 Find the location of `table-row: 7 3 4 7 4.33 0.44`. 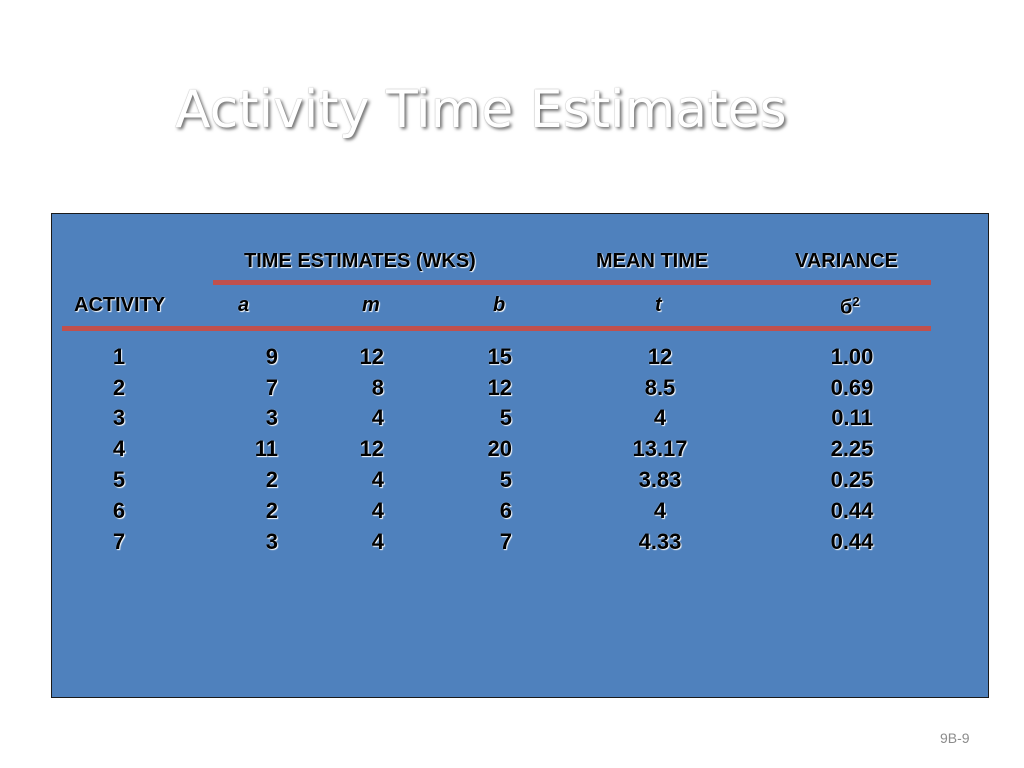

table-row: 7 3 4 7 4.33 0.44 is located at coordinates (520, 544).